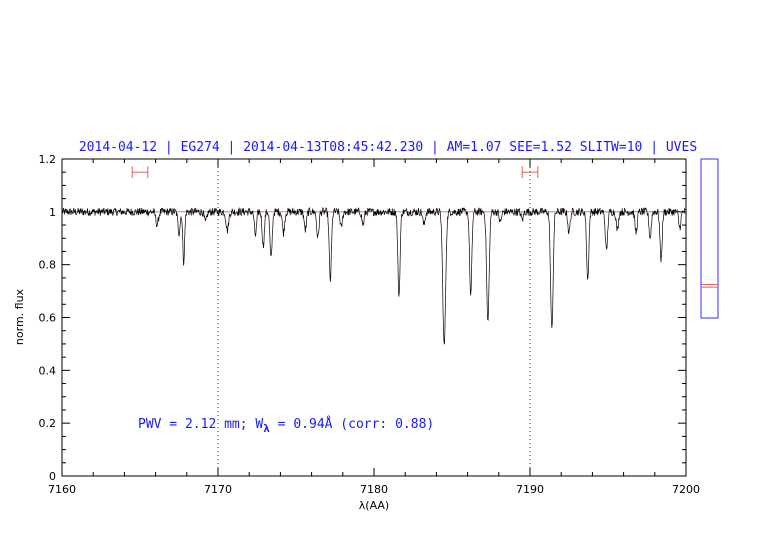 This screenshot has height=542, width=782. Describe the element at coordinates (374, 489) in the screenshot. I see `x-tick-label: 7180` at that location.